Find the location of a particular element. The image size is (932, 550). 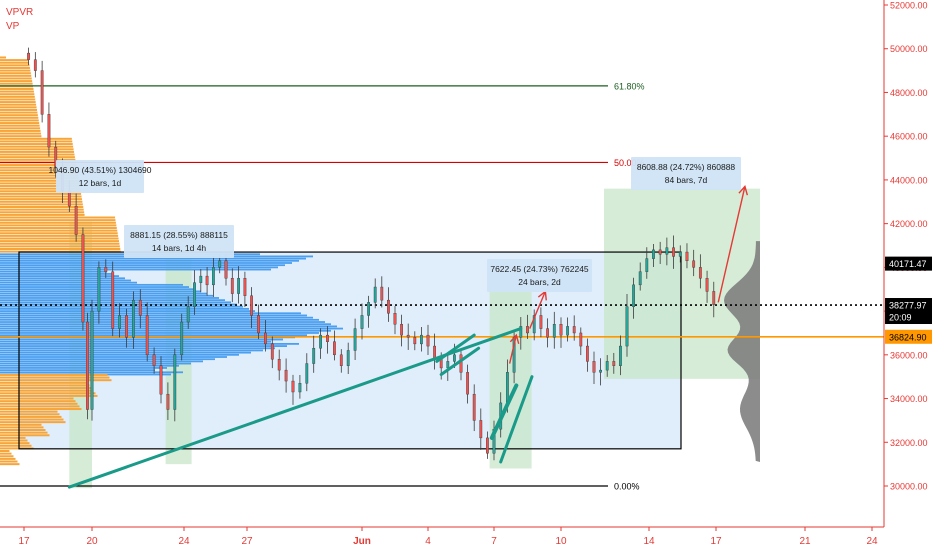

measure-label: 8881.15 (28.55%) 888115 14 bars, 1d 4h is located at coordinates (179, 241).